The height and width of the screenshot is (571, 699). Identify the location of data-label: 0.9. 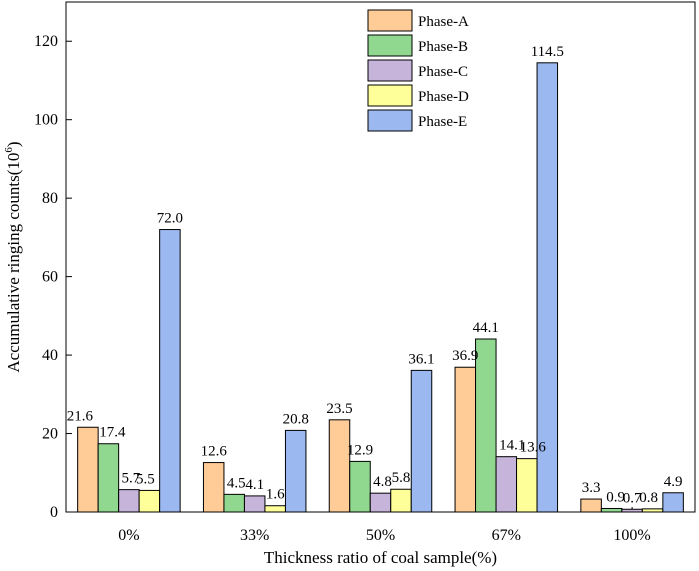
(615, 497).